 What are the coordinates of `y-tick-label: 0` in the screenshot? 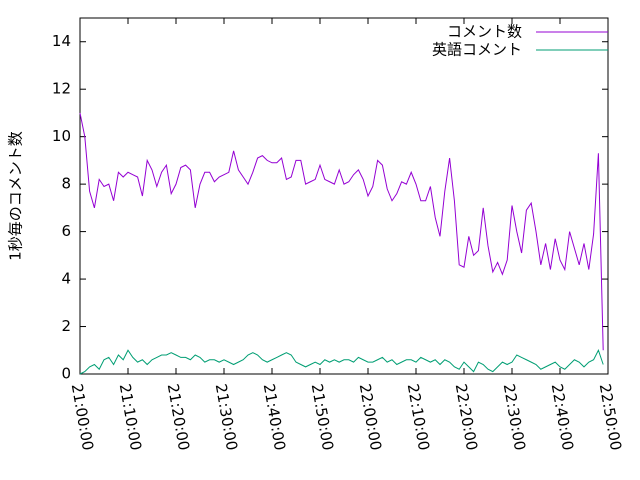 It's located at (66, 374).